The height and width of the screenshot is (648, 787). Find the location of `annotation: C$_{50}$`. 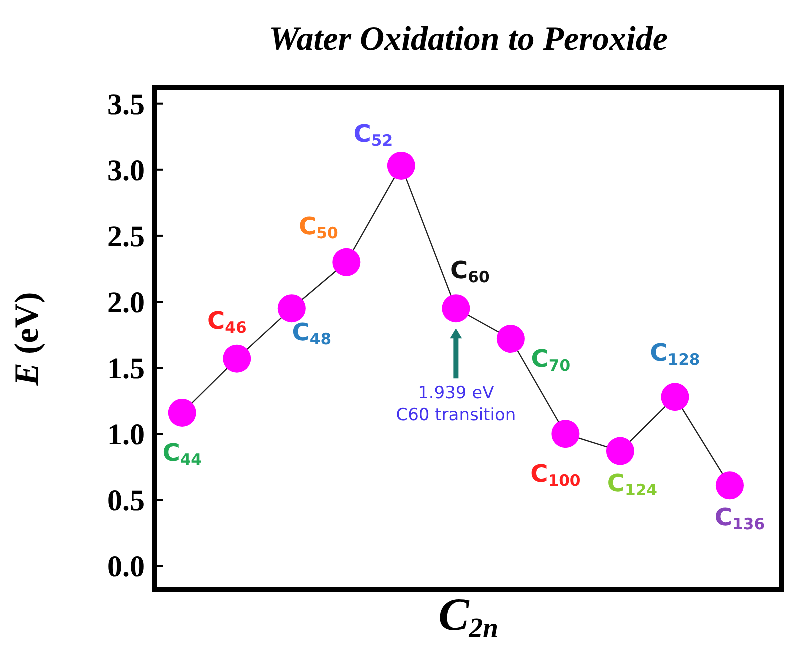

annotation: C$_{50}$ is located at coordinates (318, 227).